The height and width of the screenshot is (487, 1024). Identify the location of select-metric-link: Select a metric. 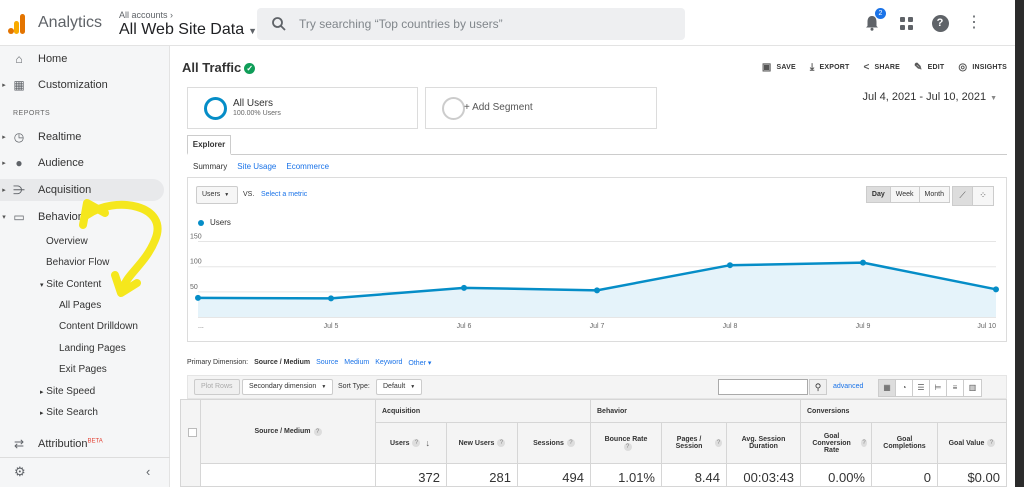
(284, 194).